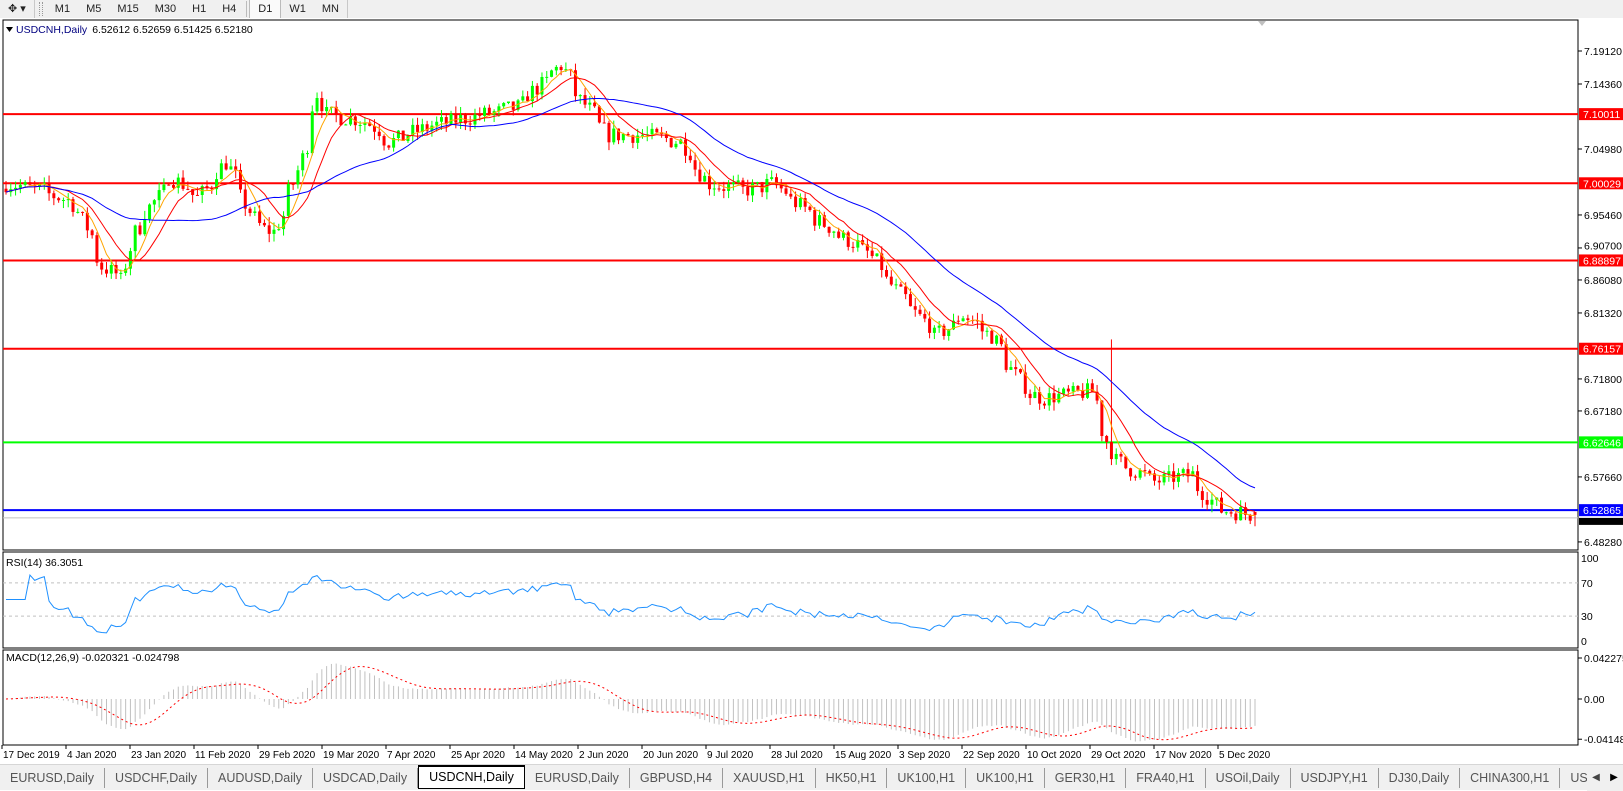 Image resolution: width=1623 pixels, height=791 pixels. What do you see at coordinates (677, 777) in the screenshot?
I see `chart-tab: GBPUSD,H4` at bounding box center [677, 777].